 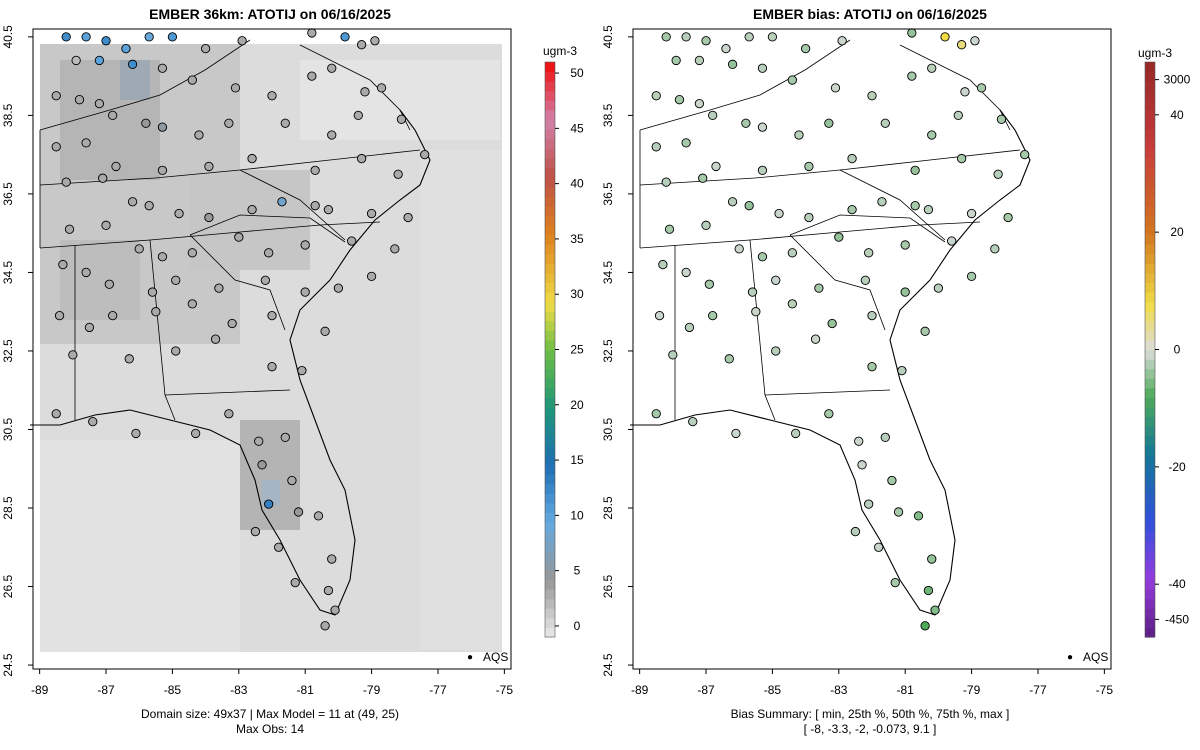 What do you see at coordinates (608, 587) in the screenshot?
I see `right-y-tick-label: 26.5` at bounding box center [608, 587].